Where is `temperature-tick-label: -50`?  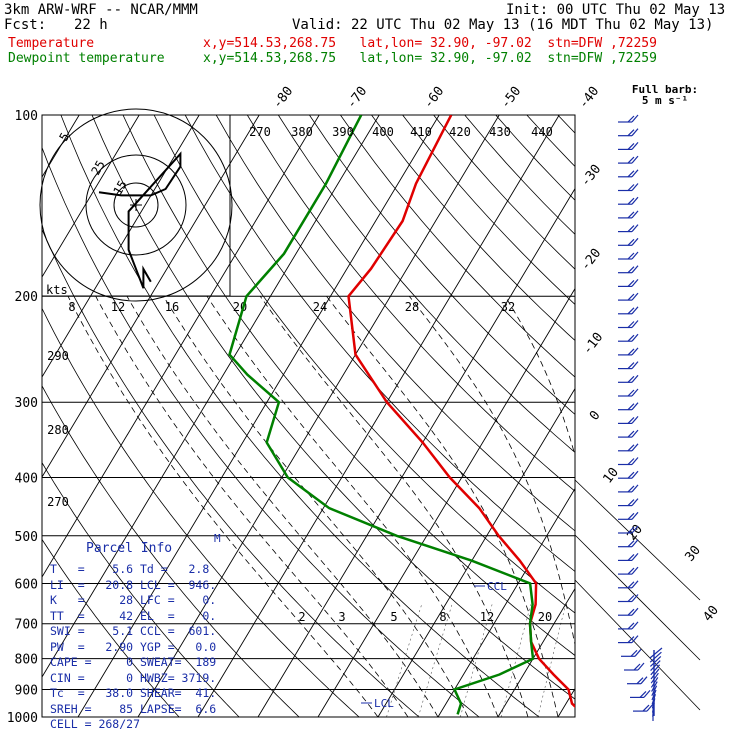
temperature-tick-label: -50 is located at coordinates (511, 98).